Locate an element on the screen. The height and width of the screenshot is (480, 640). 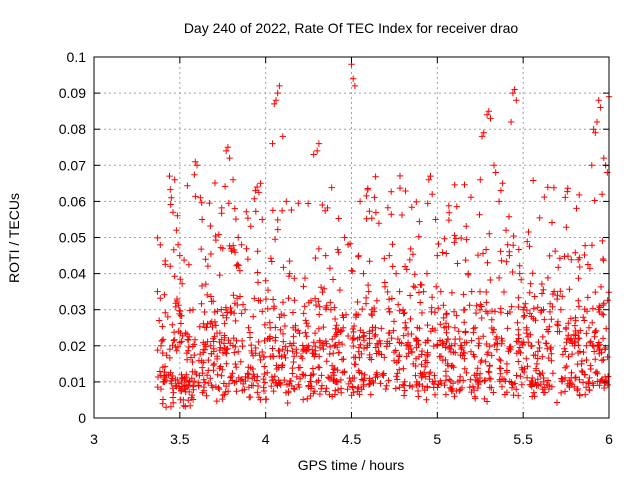
y-tick-label: 0.1 is located at coordinates (77, 57).